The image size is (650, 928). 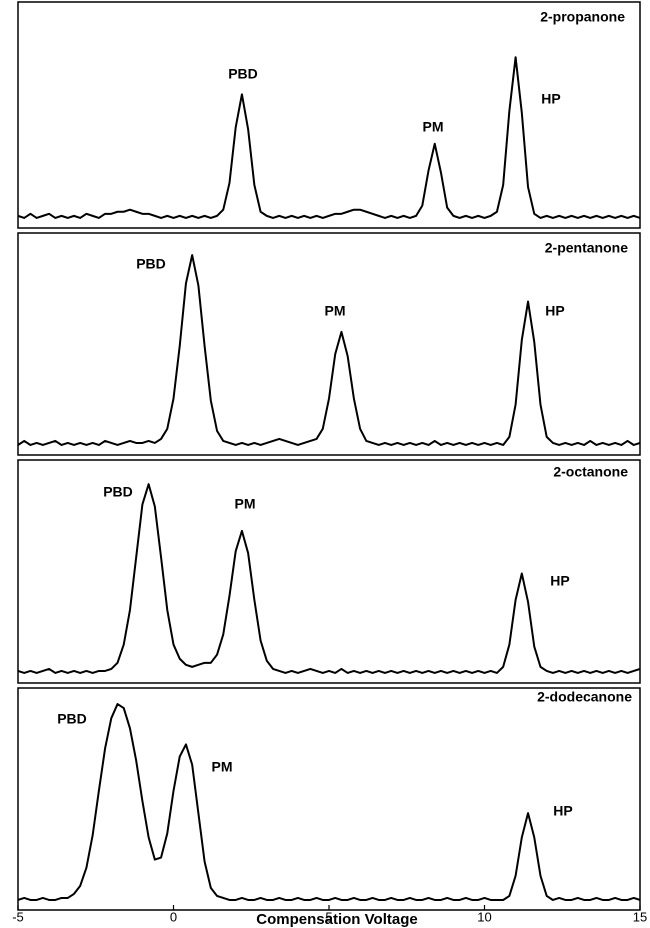 I want to click on x-axis-label: Compensation Voltage, so click(x=336, y=919).